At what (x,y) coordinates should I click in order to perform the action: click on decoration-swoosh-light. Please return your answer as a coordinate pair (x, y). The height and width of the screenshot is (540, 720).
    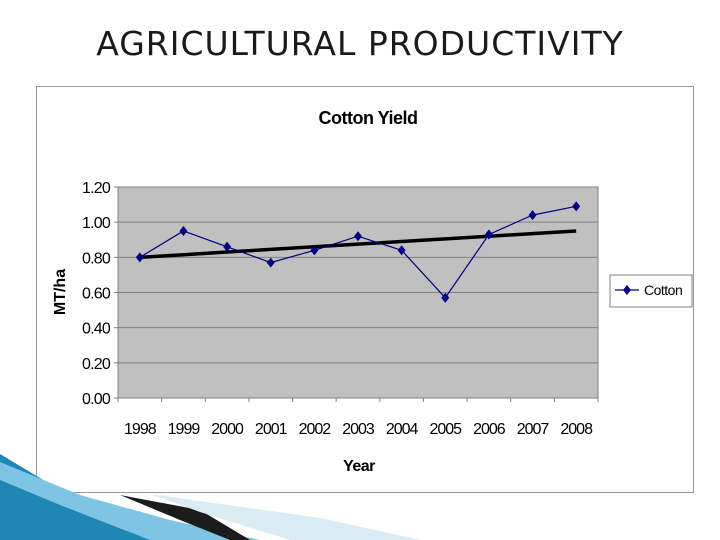
    Looking at the image, I should click on (130, 501).